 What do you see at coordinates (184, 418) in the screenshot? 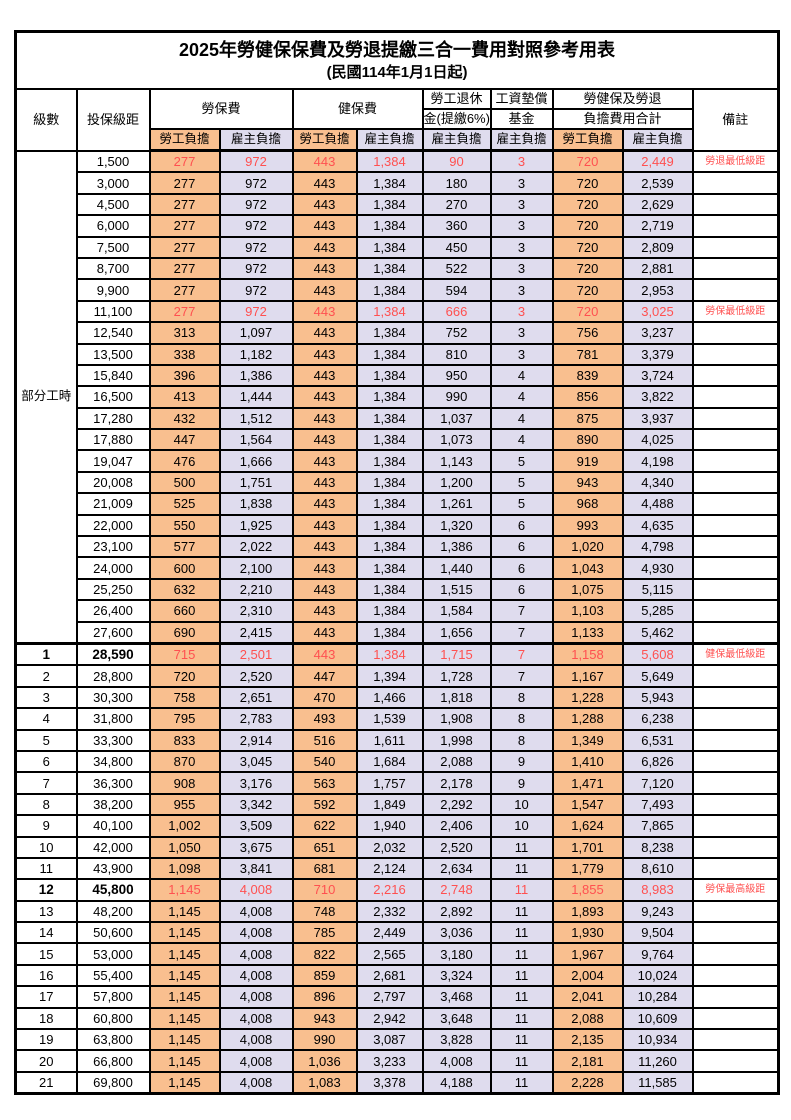
I see `value-cell: 432` at bounding box center [184, 418].